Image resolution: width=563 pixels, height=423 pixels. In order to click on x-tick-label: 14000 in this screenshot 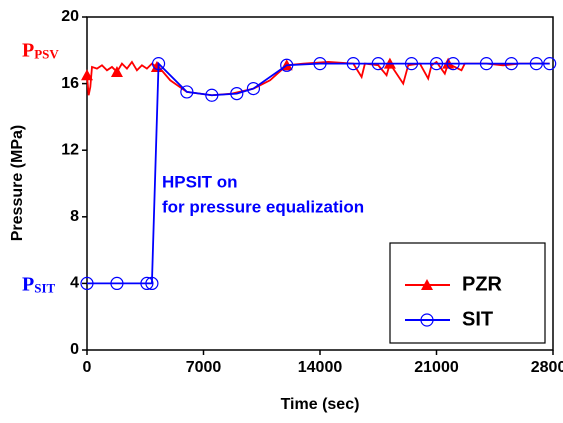, I will do `click(320, 367)`.